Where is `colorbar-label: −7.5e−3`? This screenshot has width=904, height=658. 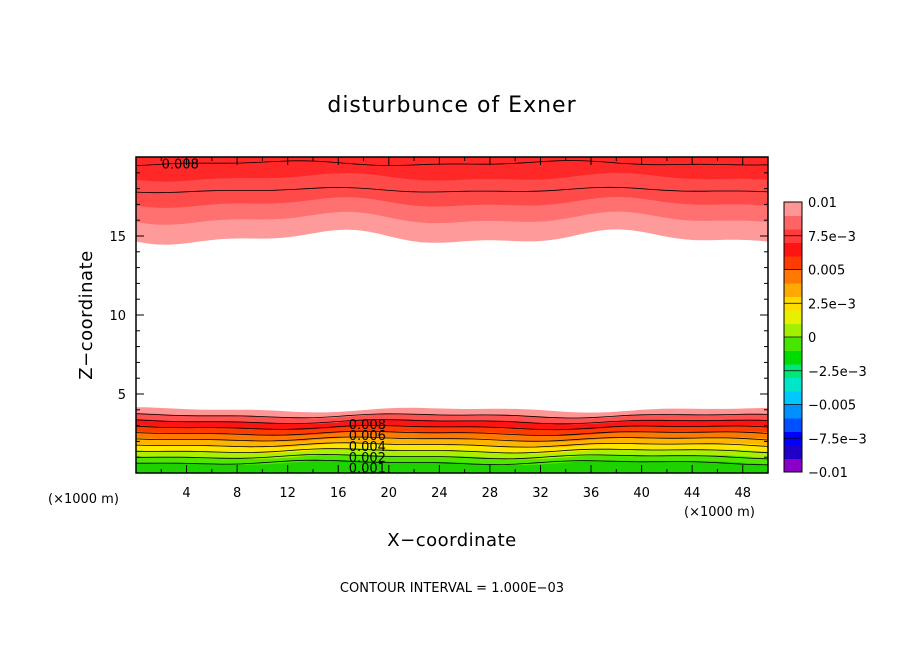
colorbar-label: −7.5e−3 is located at coordinates (837, 439).